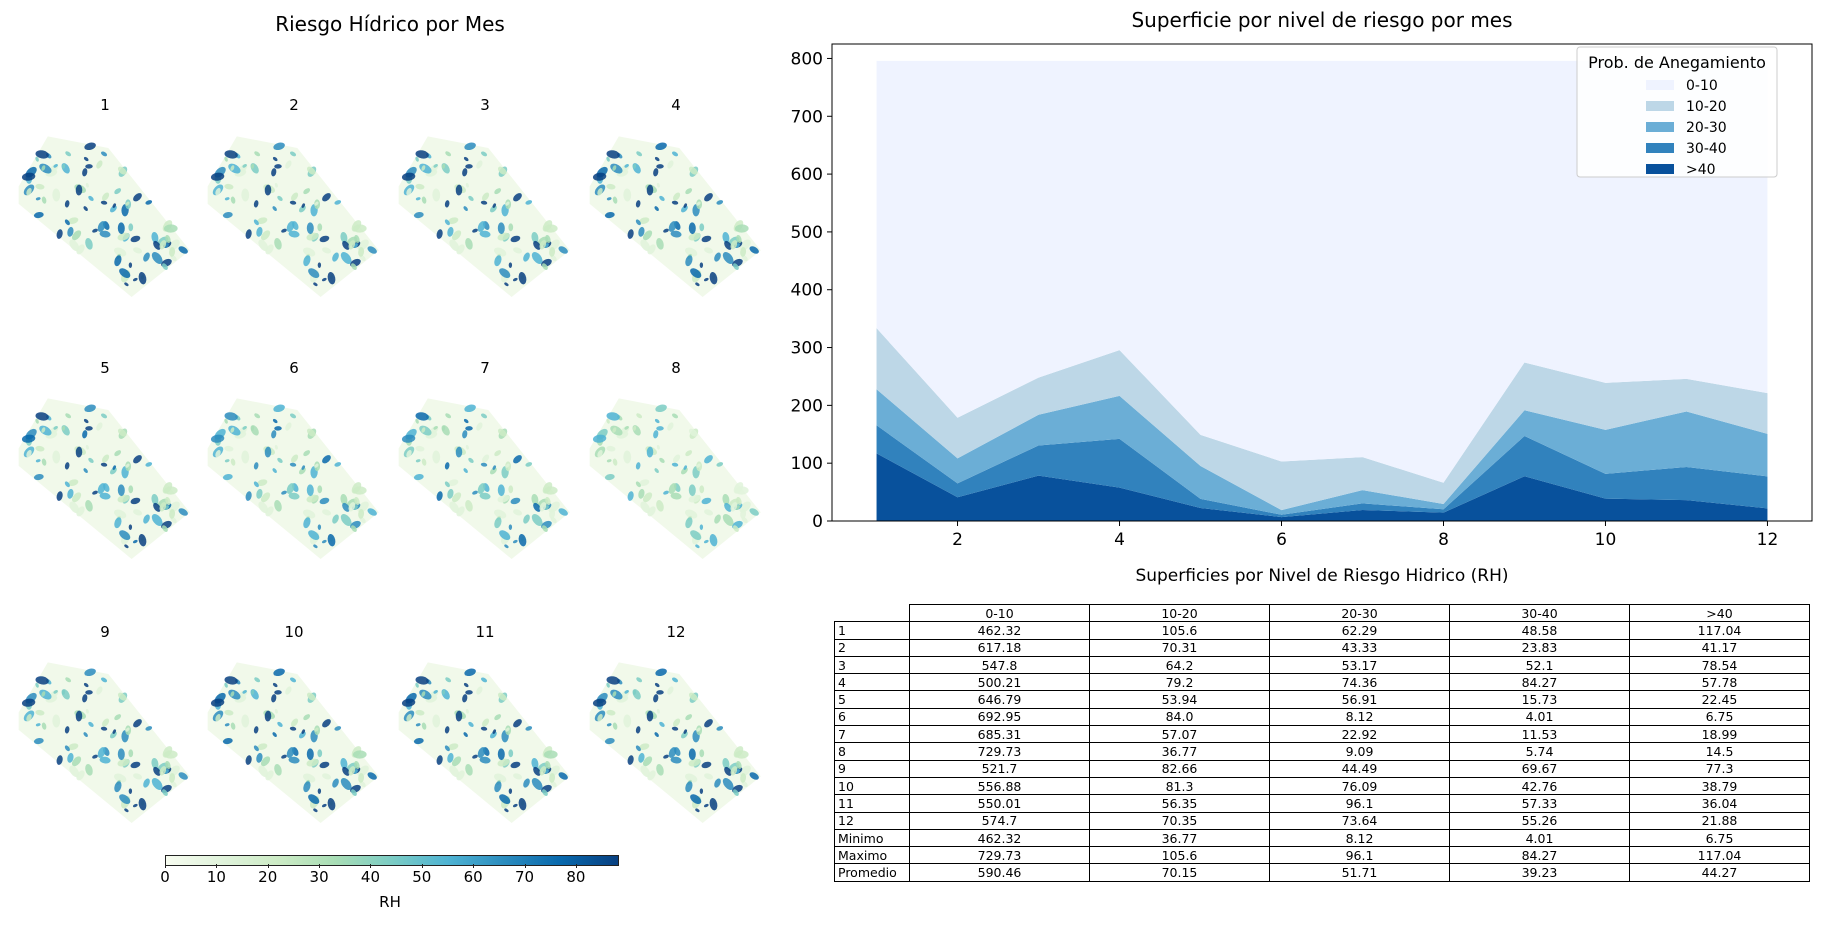 The image size is (1824, 926). I want to click on table-cell: 55.26, so click(1539, 820).